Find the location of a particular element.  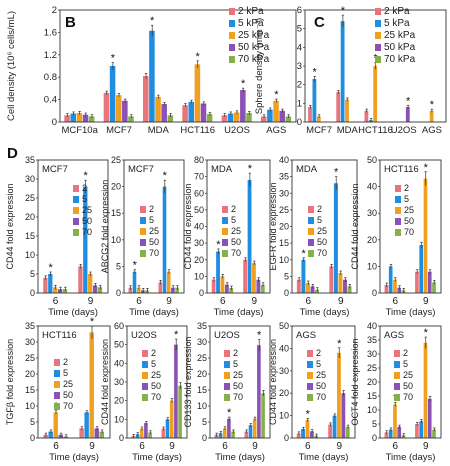

y-tick-label: 0 is located at coordinates (32, 438).